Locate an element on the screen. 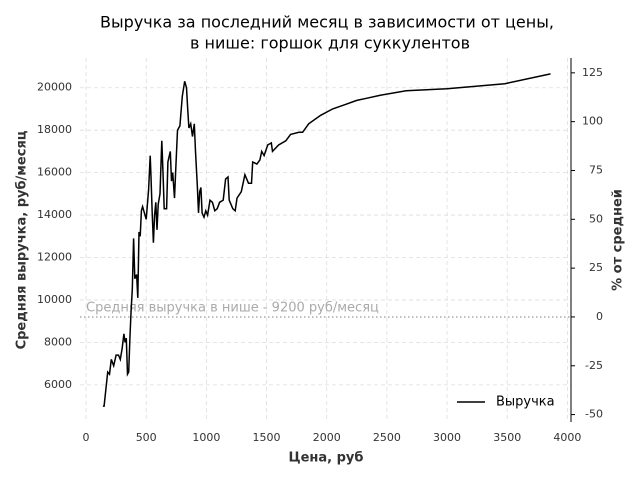 The width and height of the screenshot is (640, 480). y2-tick-label: 75 is located at coordinates (596, 169).